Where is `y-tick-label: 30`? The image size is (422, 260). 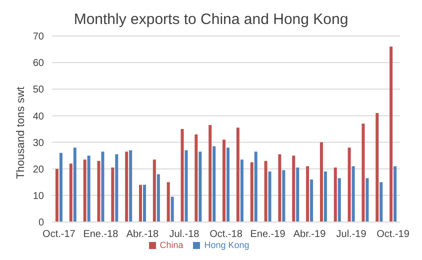
y-tick-label: 30 is located at coordinates (38, 143).